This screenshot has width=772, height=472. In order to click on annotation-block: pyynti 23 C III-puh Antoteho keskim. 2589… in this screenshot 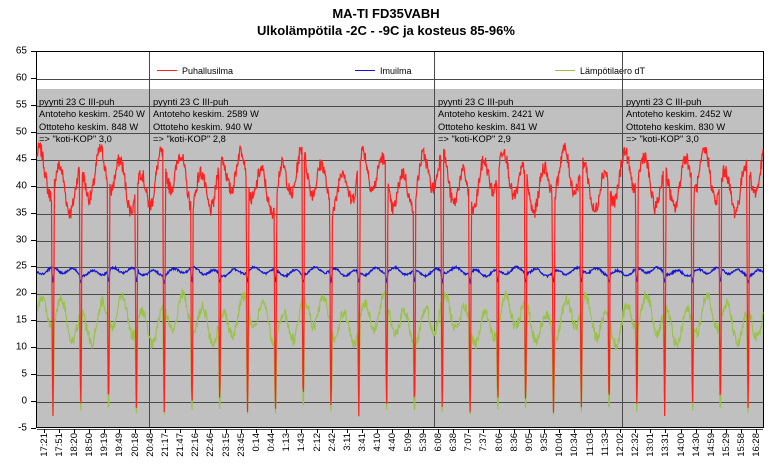, I will do `click(206, 121)`.